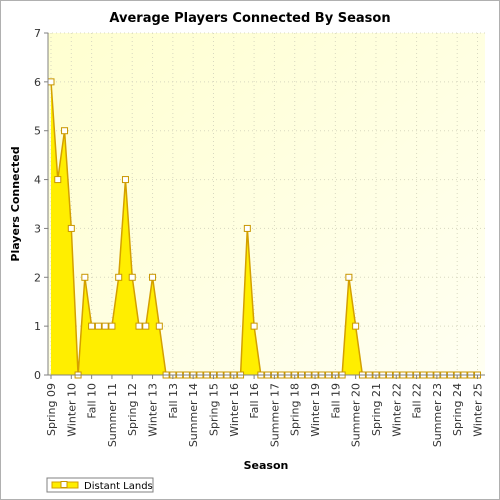 This screenshot has width=500, height=500. I want to click on y-tick-label: 0, so click(37, 375).